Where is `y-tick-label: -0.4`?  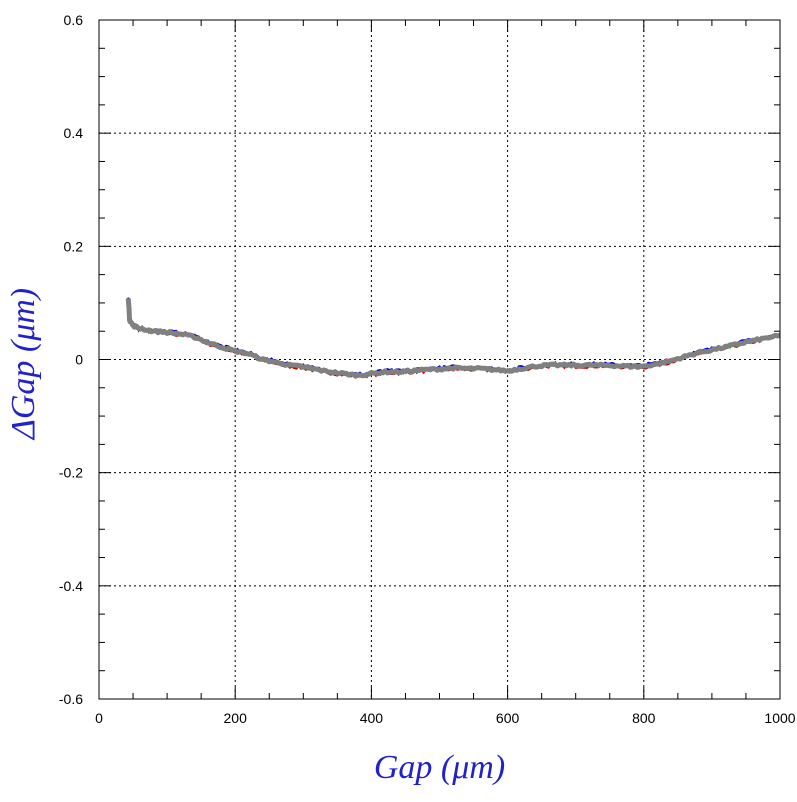 y-tick-label: -0.4 is located at coordinates (71, 586).